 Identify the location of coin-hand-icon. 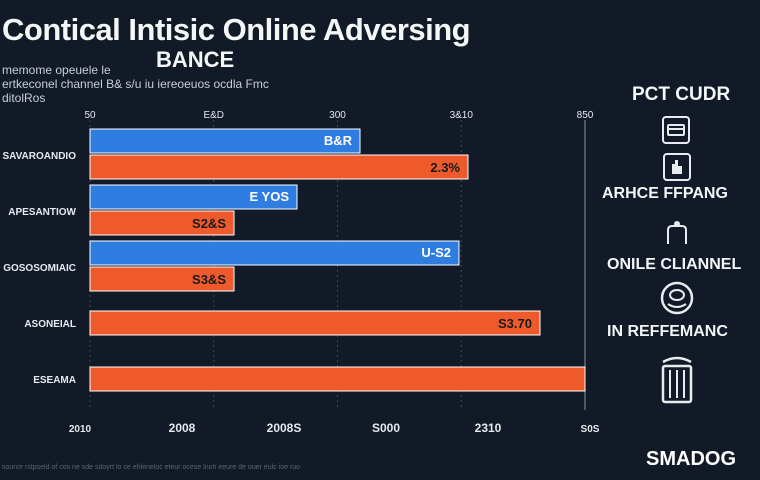
(677, 298).